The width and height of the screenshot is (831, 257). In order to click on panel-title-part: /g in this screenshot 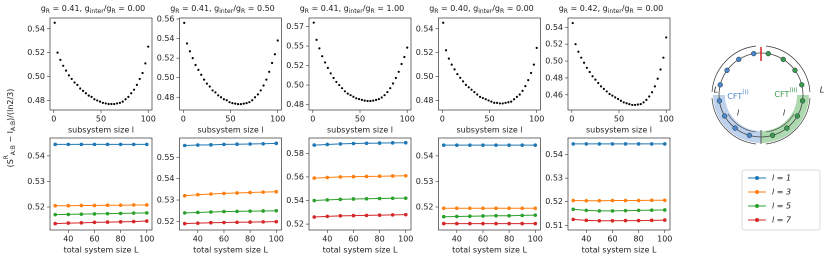, I will do `click(237, 8)`.